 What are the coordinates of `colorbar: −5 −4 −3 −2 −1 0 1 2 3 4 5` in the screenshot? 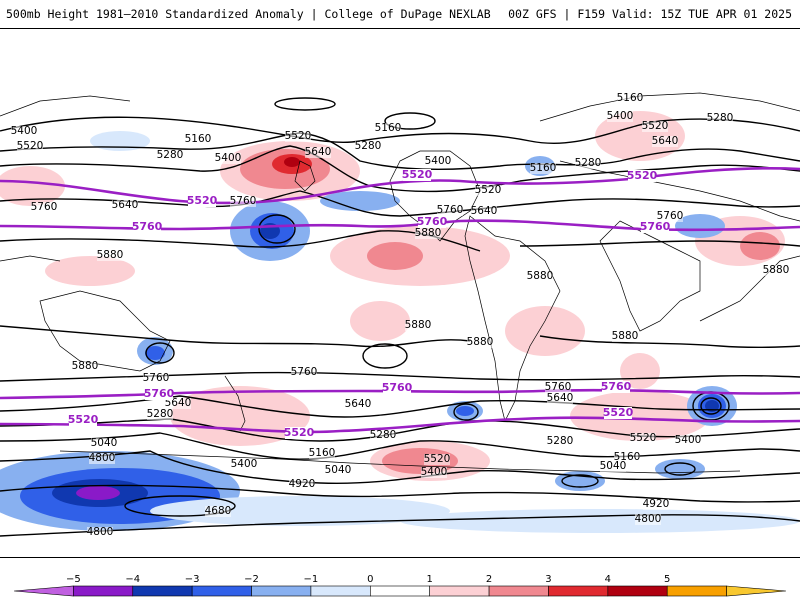 It's located at (400, 585).